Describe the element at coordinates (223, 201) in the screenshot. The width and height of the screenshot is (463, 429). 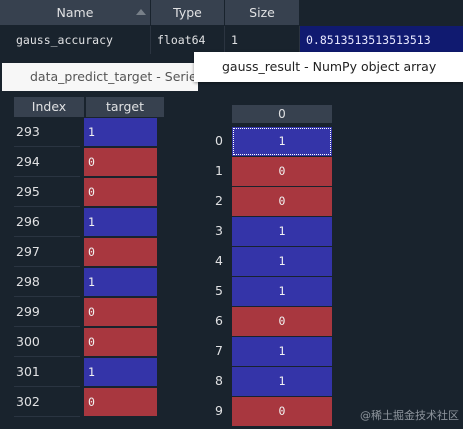
I see `array-row-header: 2` at that location.